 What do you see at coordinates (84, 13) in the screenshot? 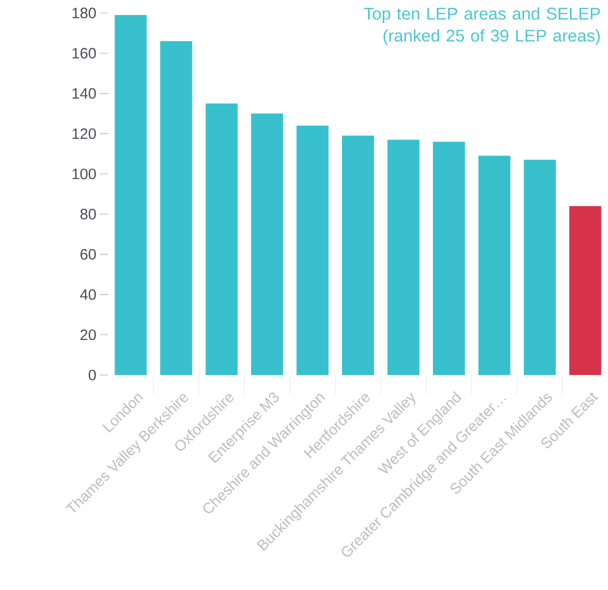
I see `y-tick-label: 180` at bounding box center [84, 13].